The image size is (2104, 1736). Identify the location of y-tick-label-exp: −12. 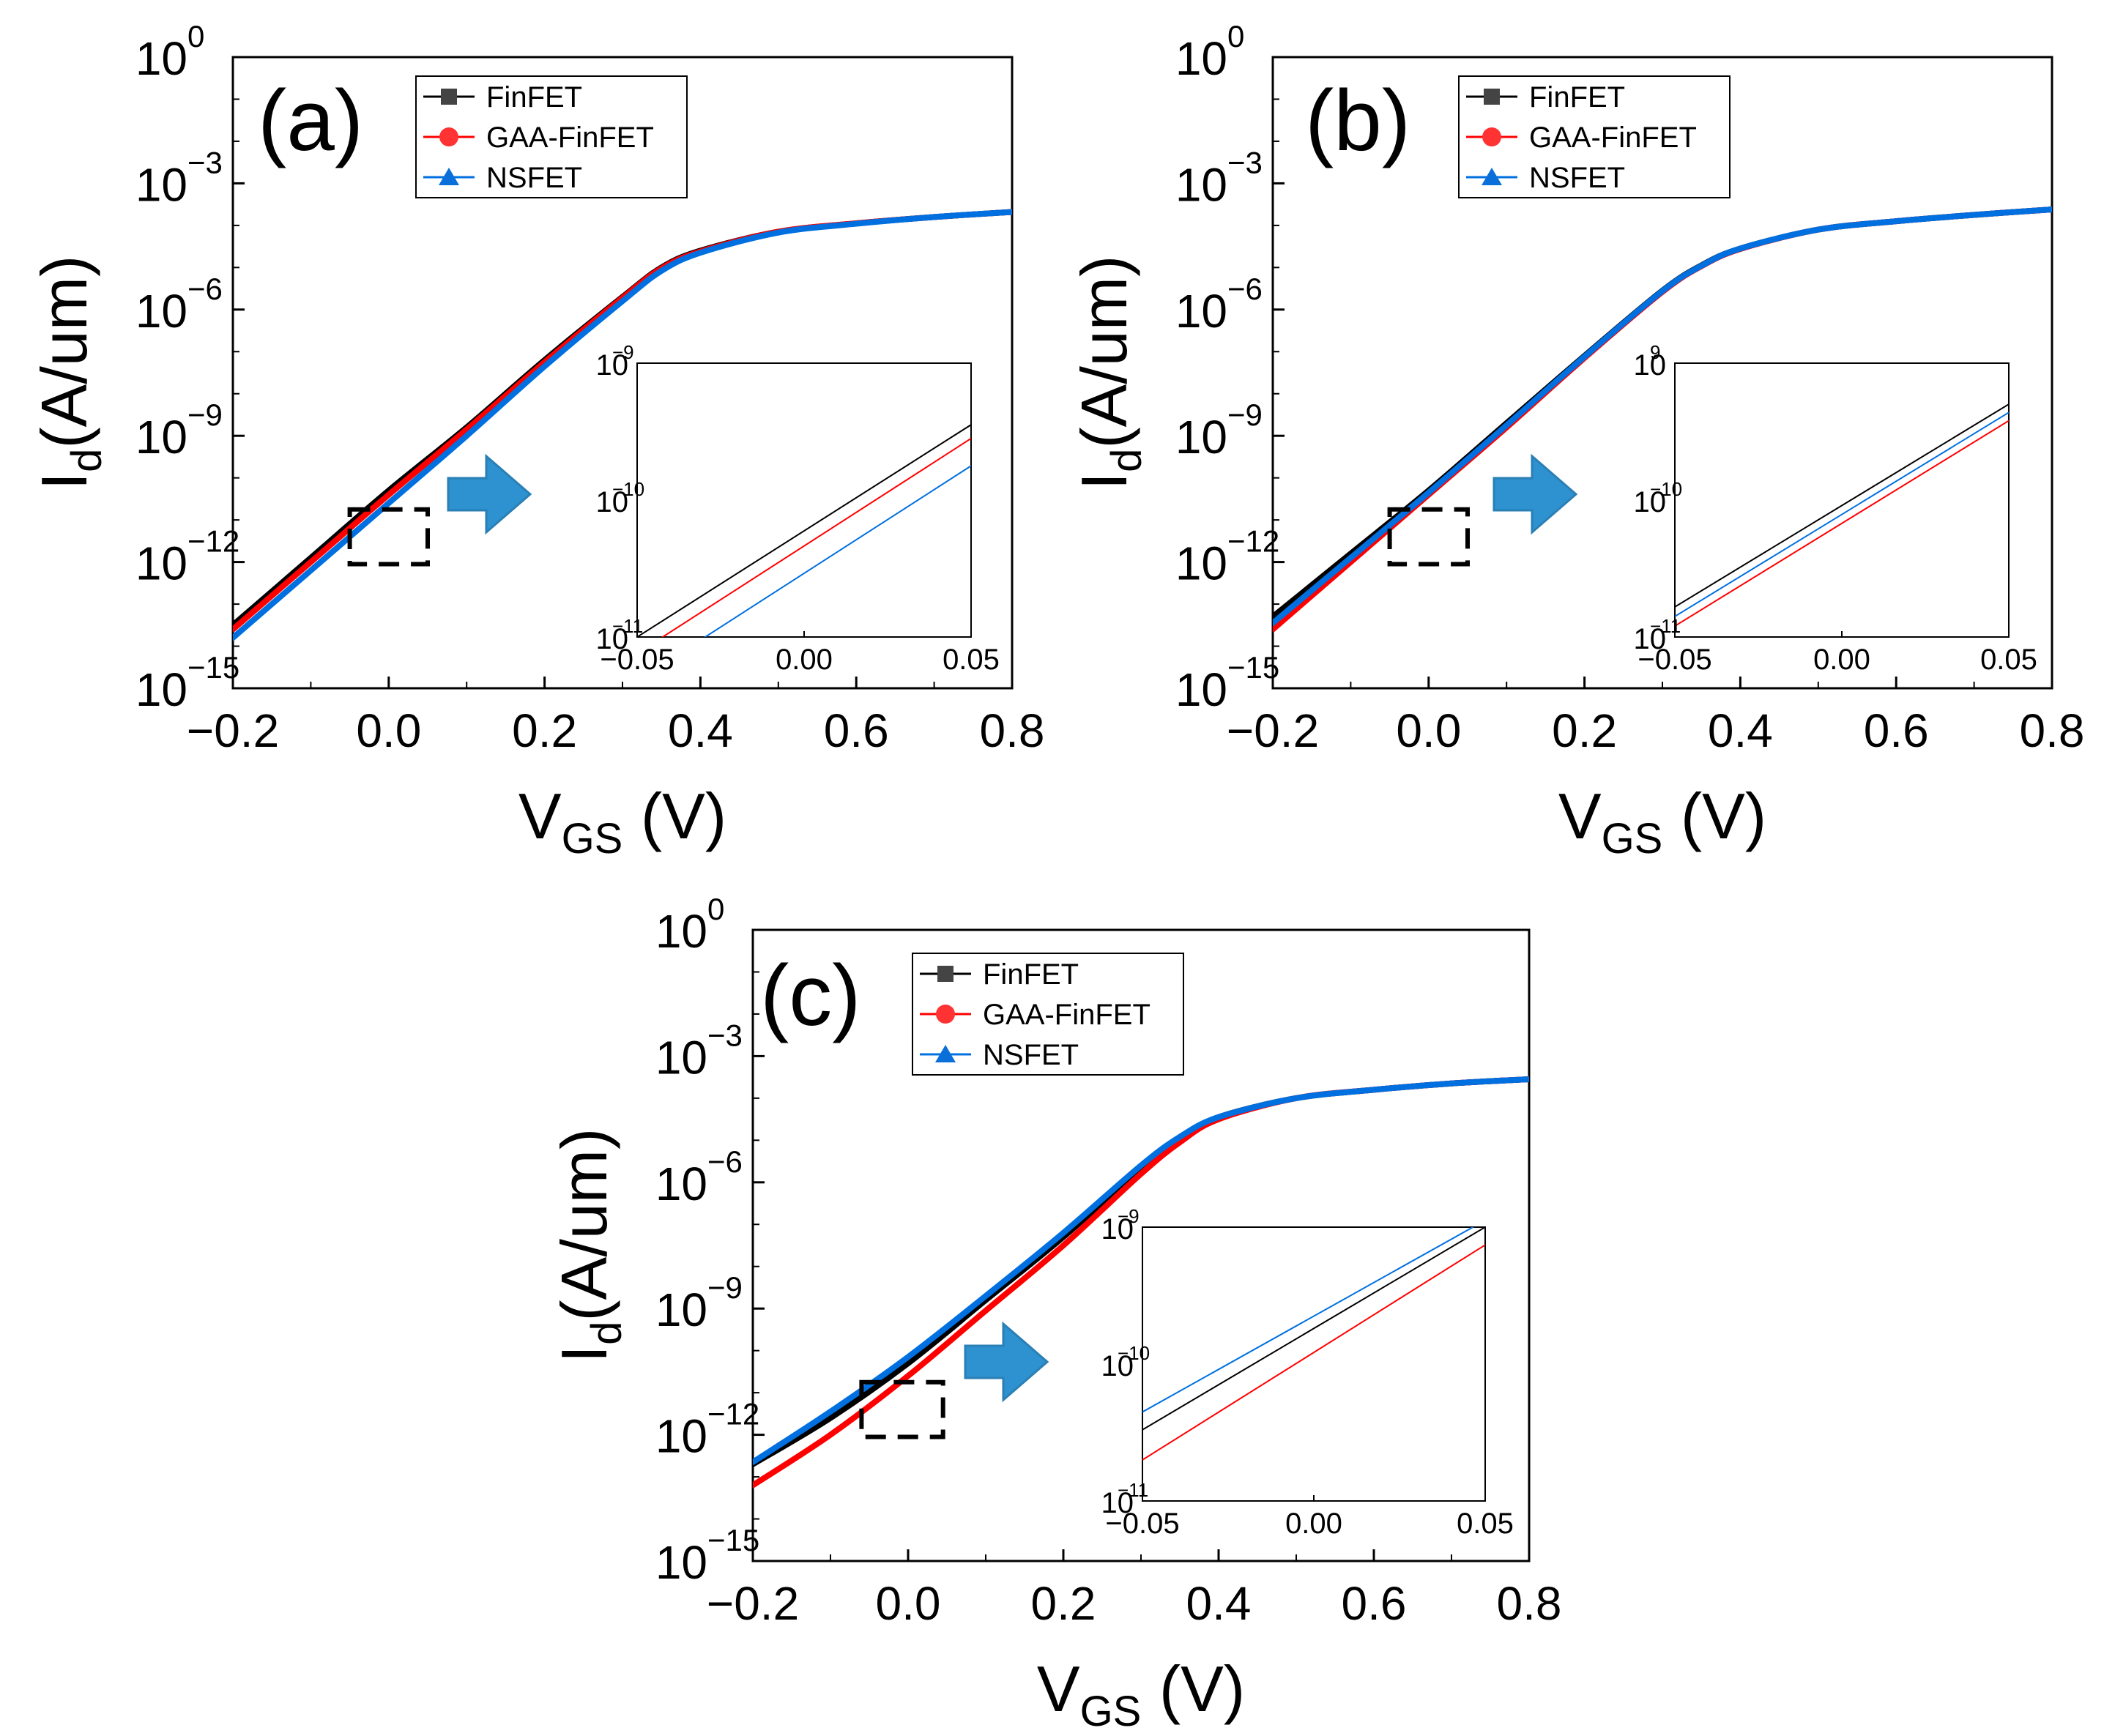
(1253, 541).